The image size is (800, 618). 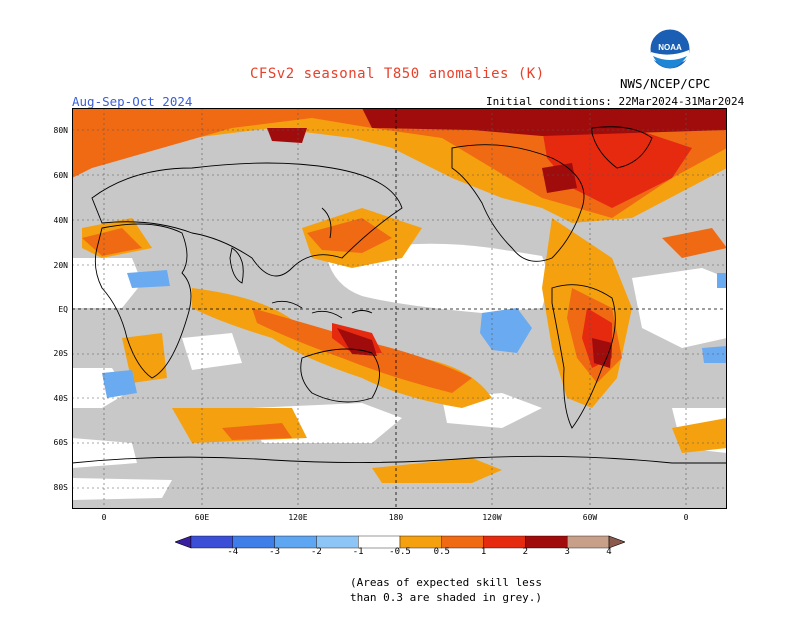 I want to click on agency-label: NWS/NCEP/CPC, so click(x=665, y=83).